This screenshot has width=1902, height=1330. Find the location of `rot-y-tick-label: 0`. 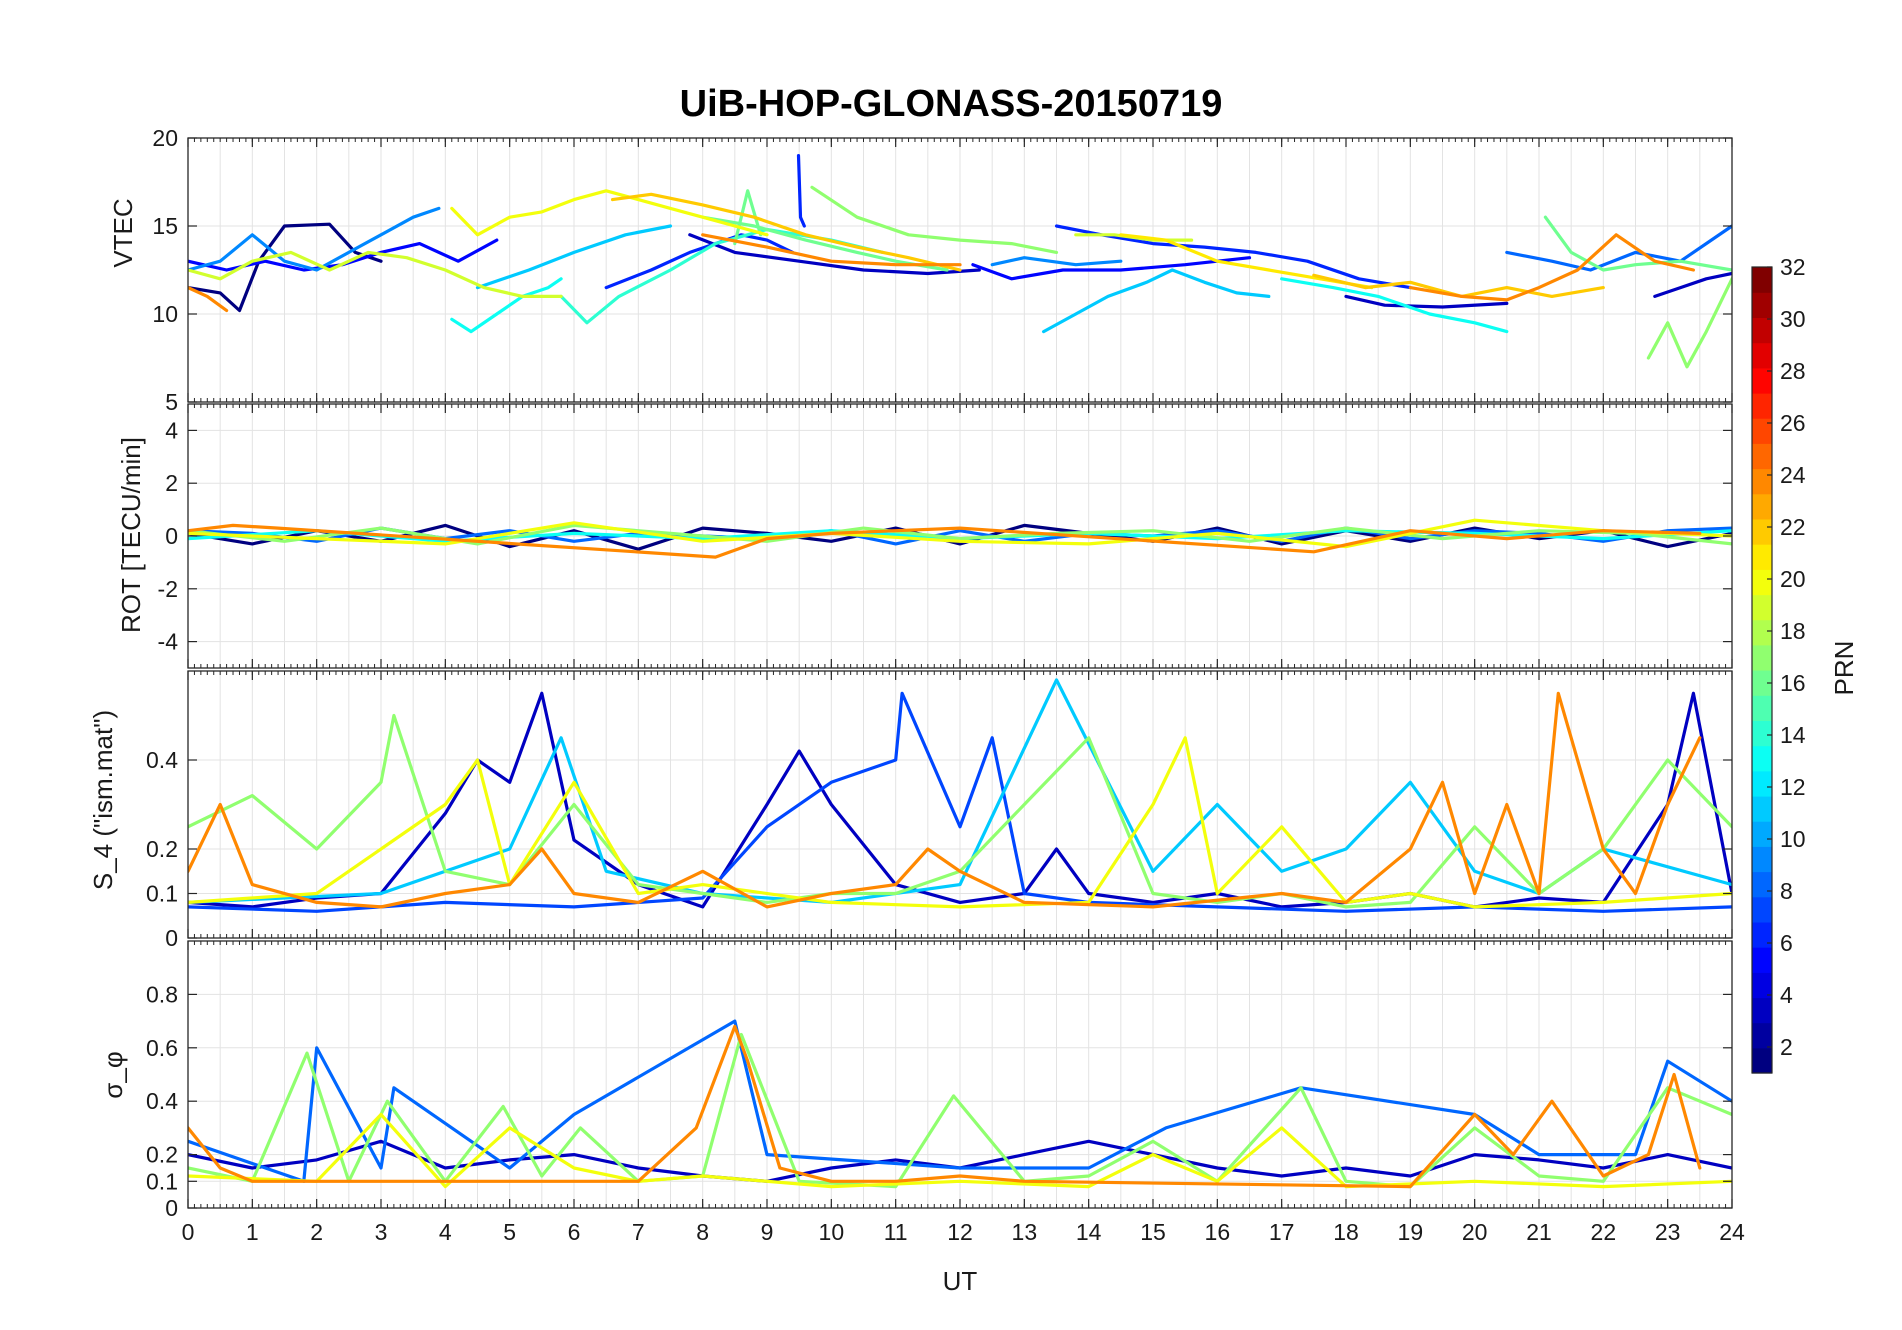

rot-y-tick-label: 0 is located at coordinates (171, 536).